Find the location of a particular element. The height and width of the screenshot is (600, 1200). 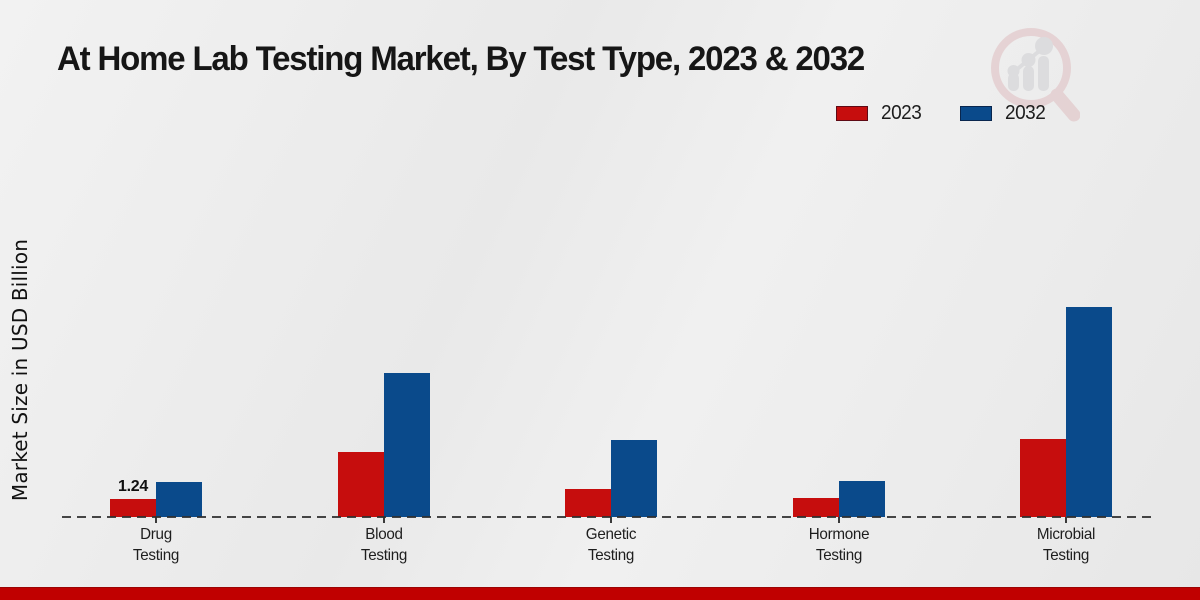

bar-2023-hormone-testing is located at coordinates (815, 507).